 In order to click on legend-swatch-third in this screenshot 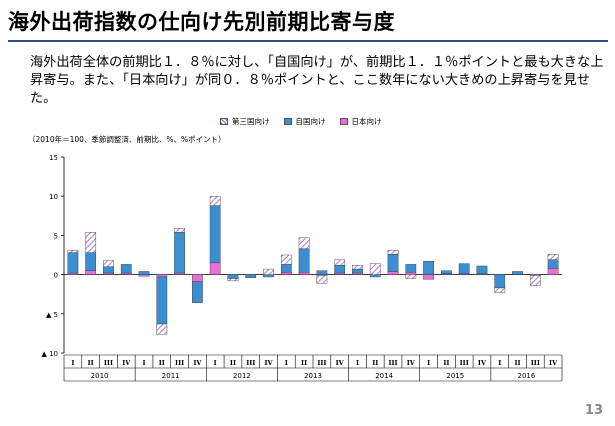, I will do `click(224, 121)`.